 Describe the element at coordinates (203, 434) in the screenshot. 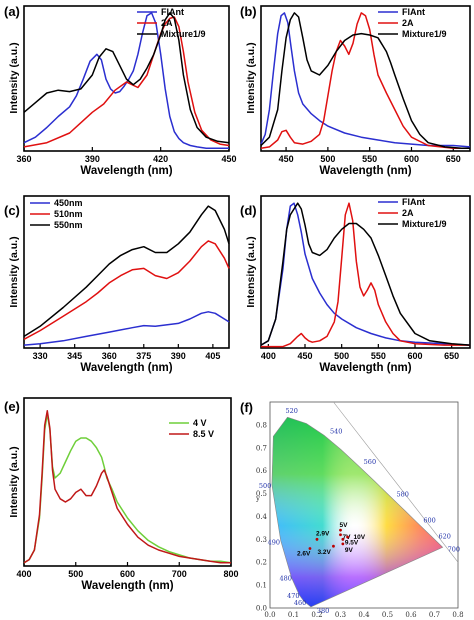

I see `legend-entry: 8.5 V` at that location.